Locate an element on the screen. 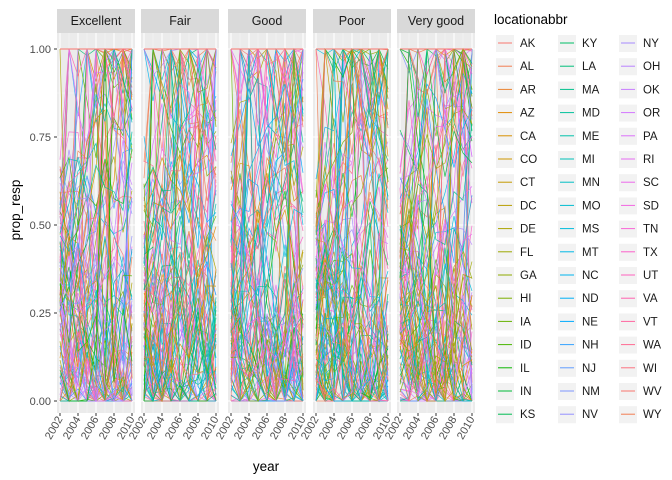  legend-label: DC is located at coordinates (528, 206).